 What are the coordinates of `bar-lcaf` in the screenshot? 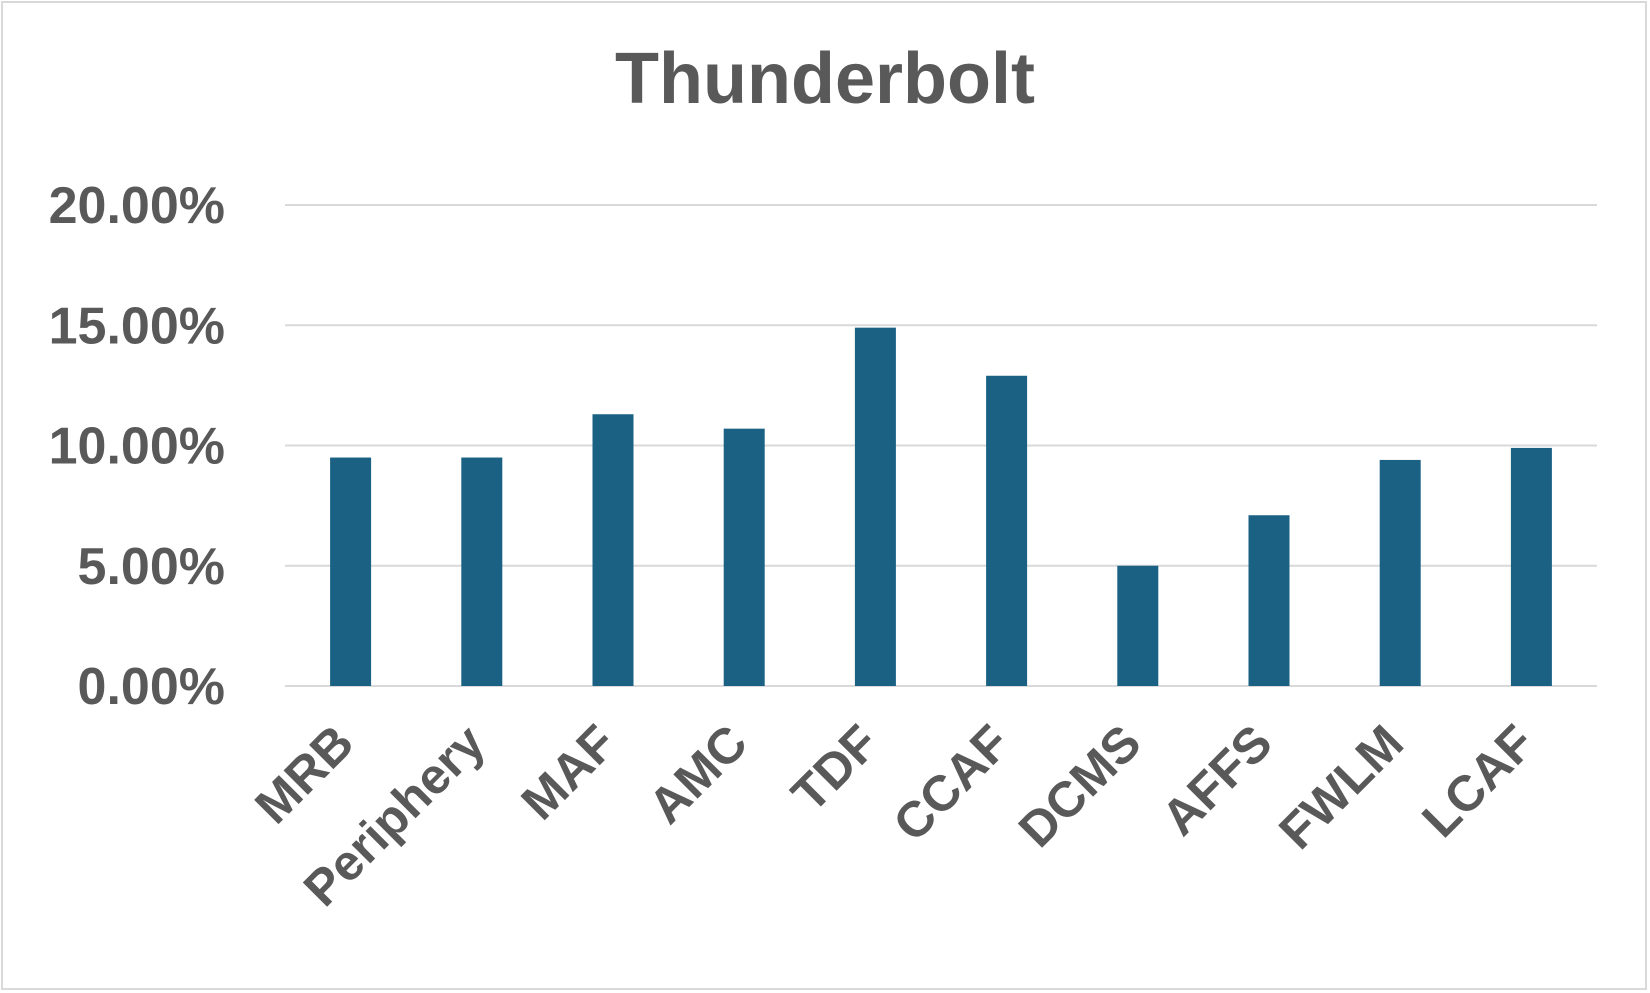 It's located at (1531, 566).